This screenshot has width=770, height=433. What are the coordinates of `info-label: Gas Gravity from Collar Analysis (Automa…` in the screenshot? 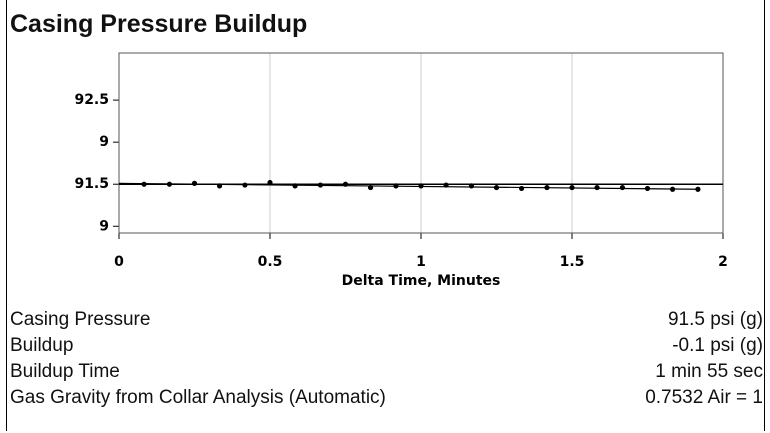 It's located at (198, 397).